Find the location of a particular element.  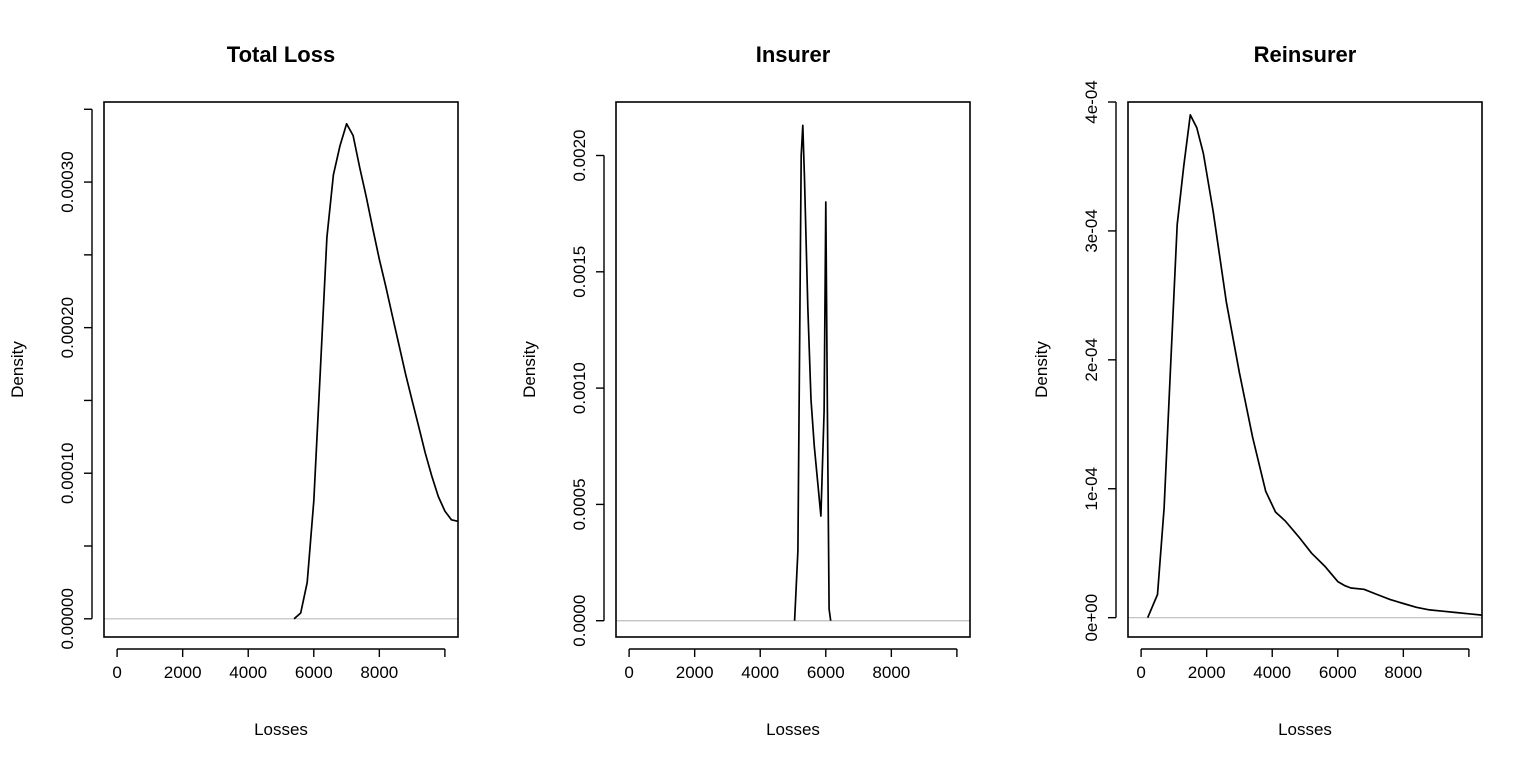

y-tick-label: 2e-04 is located at coordinates (1091, 359).